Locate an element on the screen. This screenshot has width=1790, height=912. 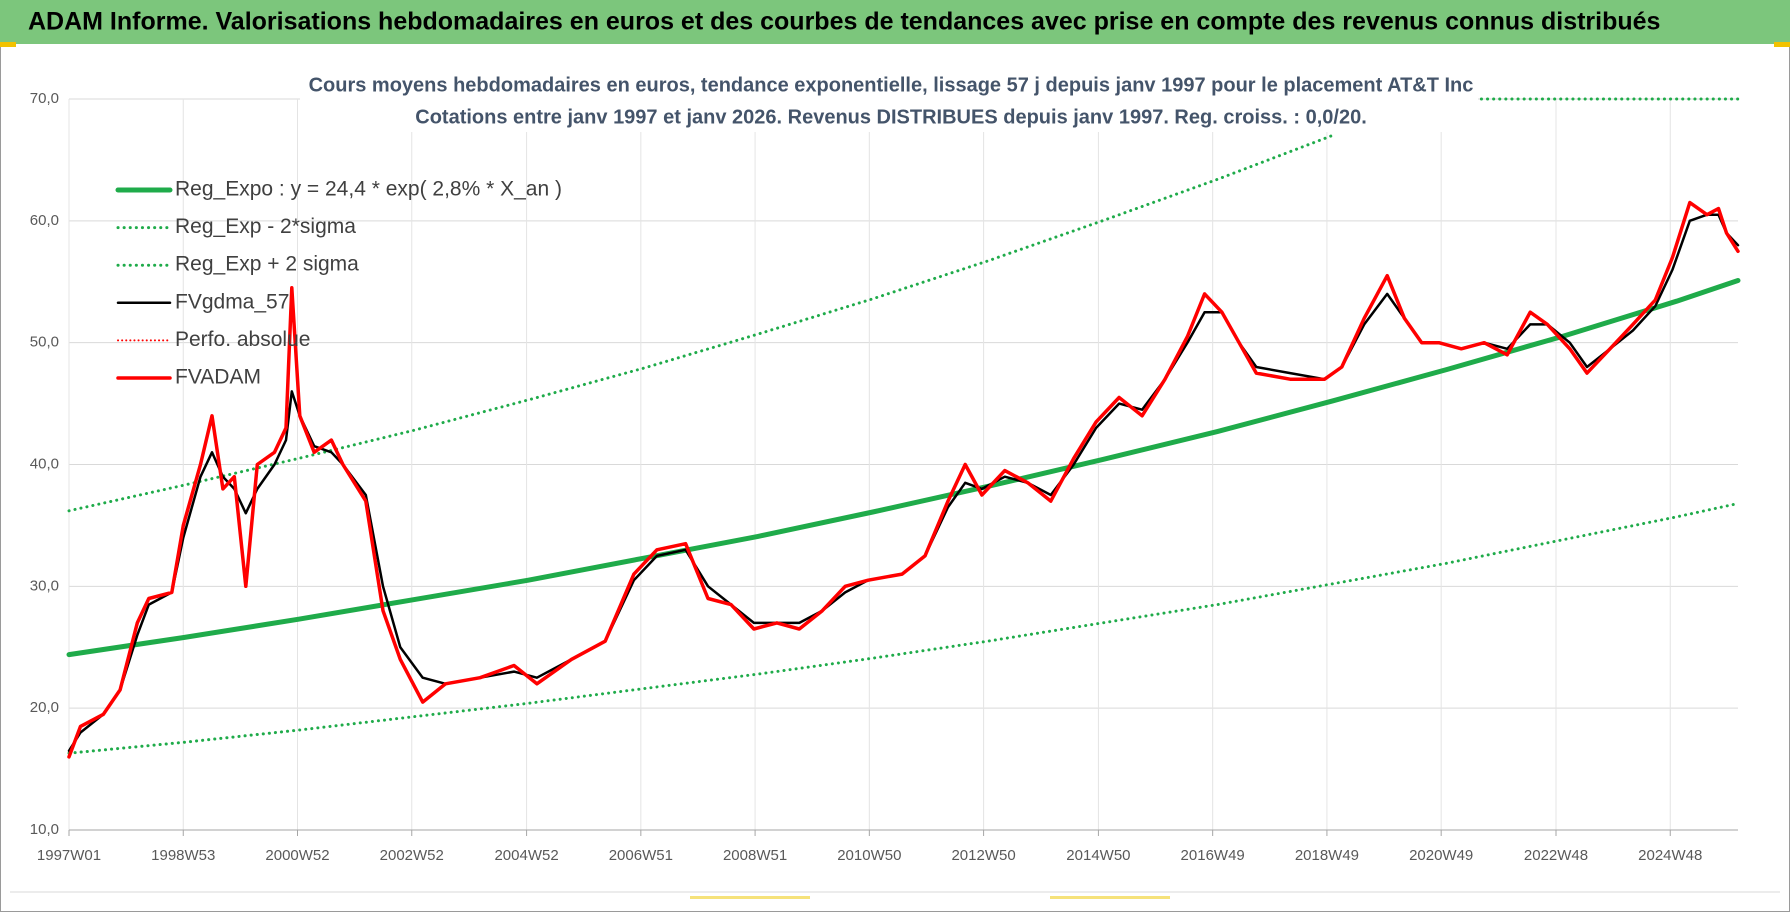
x-tick-label: 2016W49 is located at coordinates (1213, 855).